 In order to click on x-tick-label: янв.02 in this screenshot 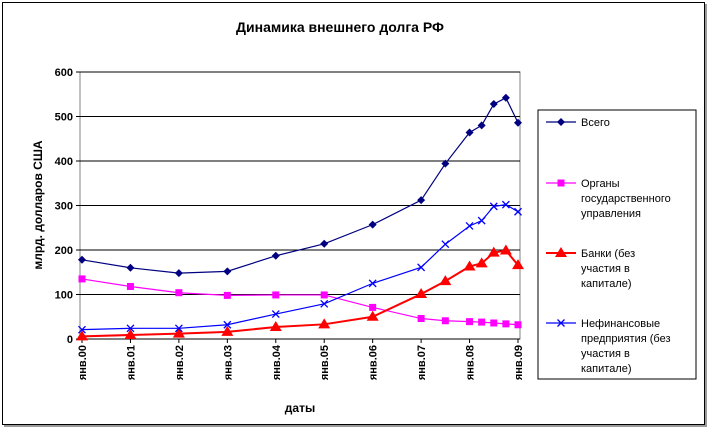, I will do `click(180, 362)`.